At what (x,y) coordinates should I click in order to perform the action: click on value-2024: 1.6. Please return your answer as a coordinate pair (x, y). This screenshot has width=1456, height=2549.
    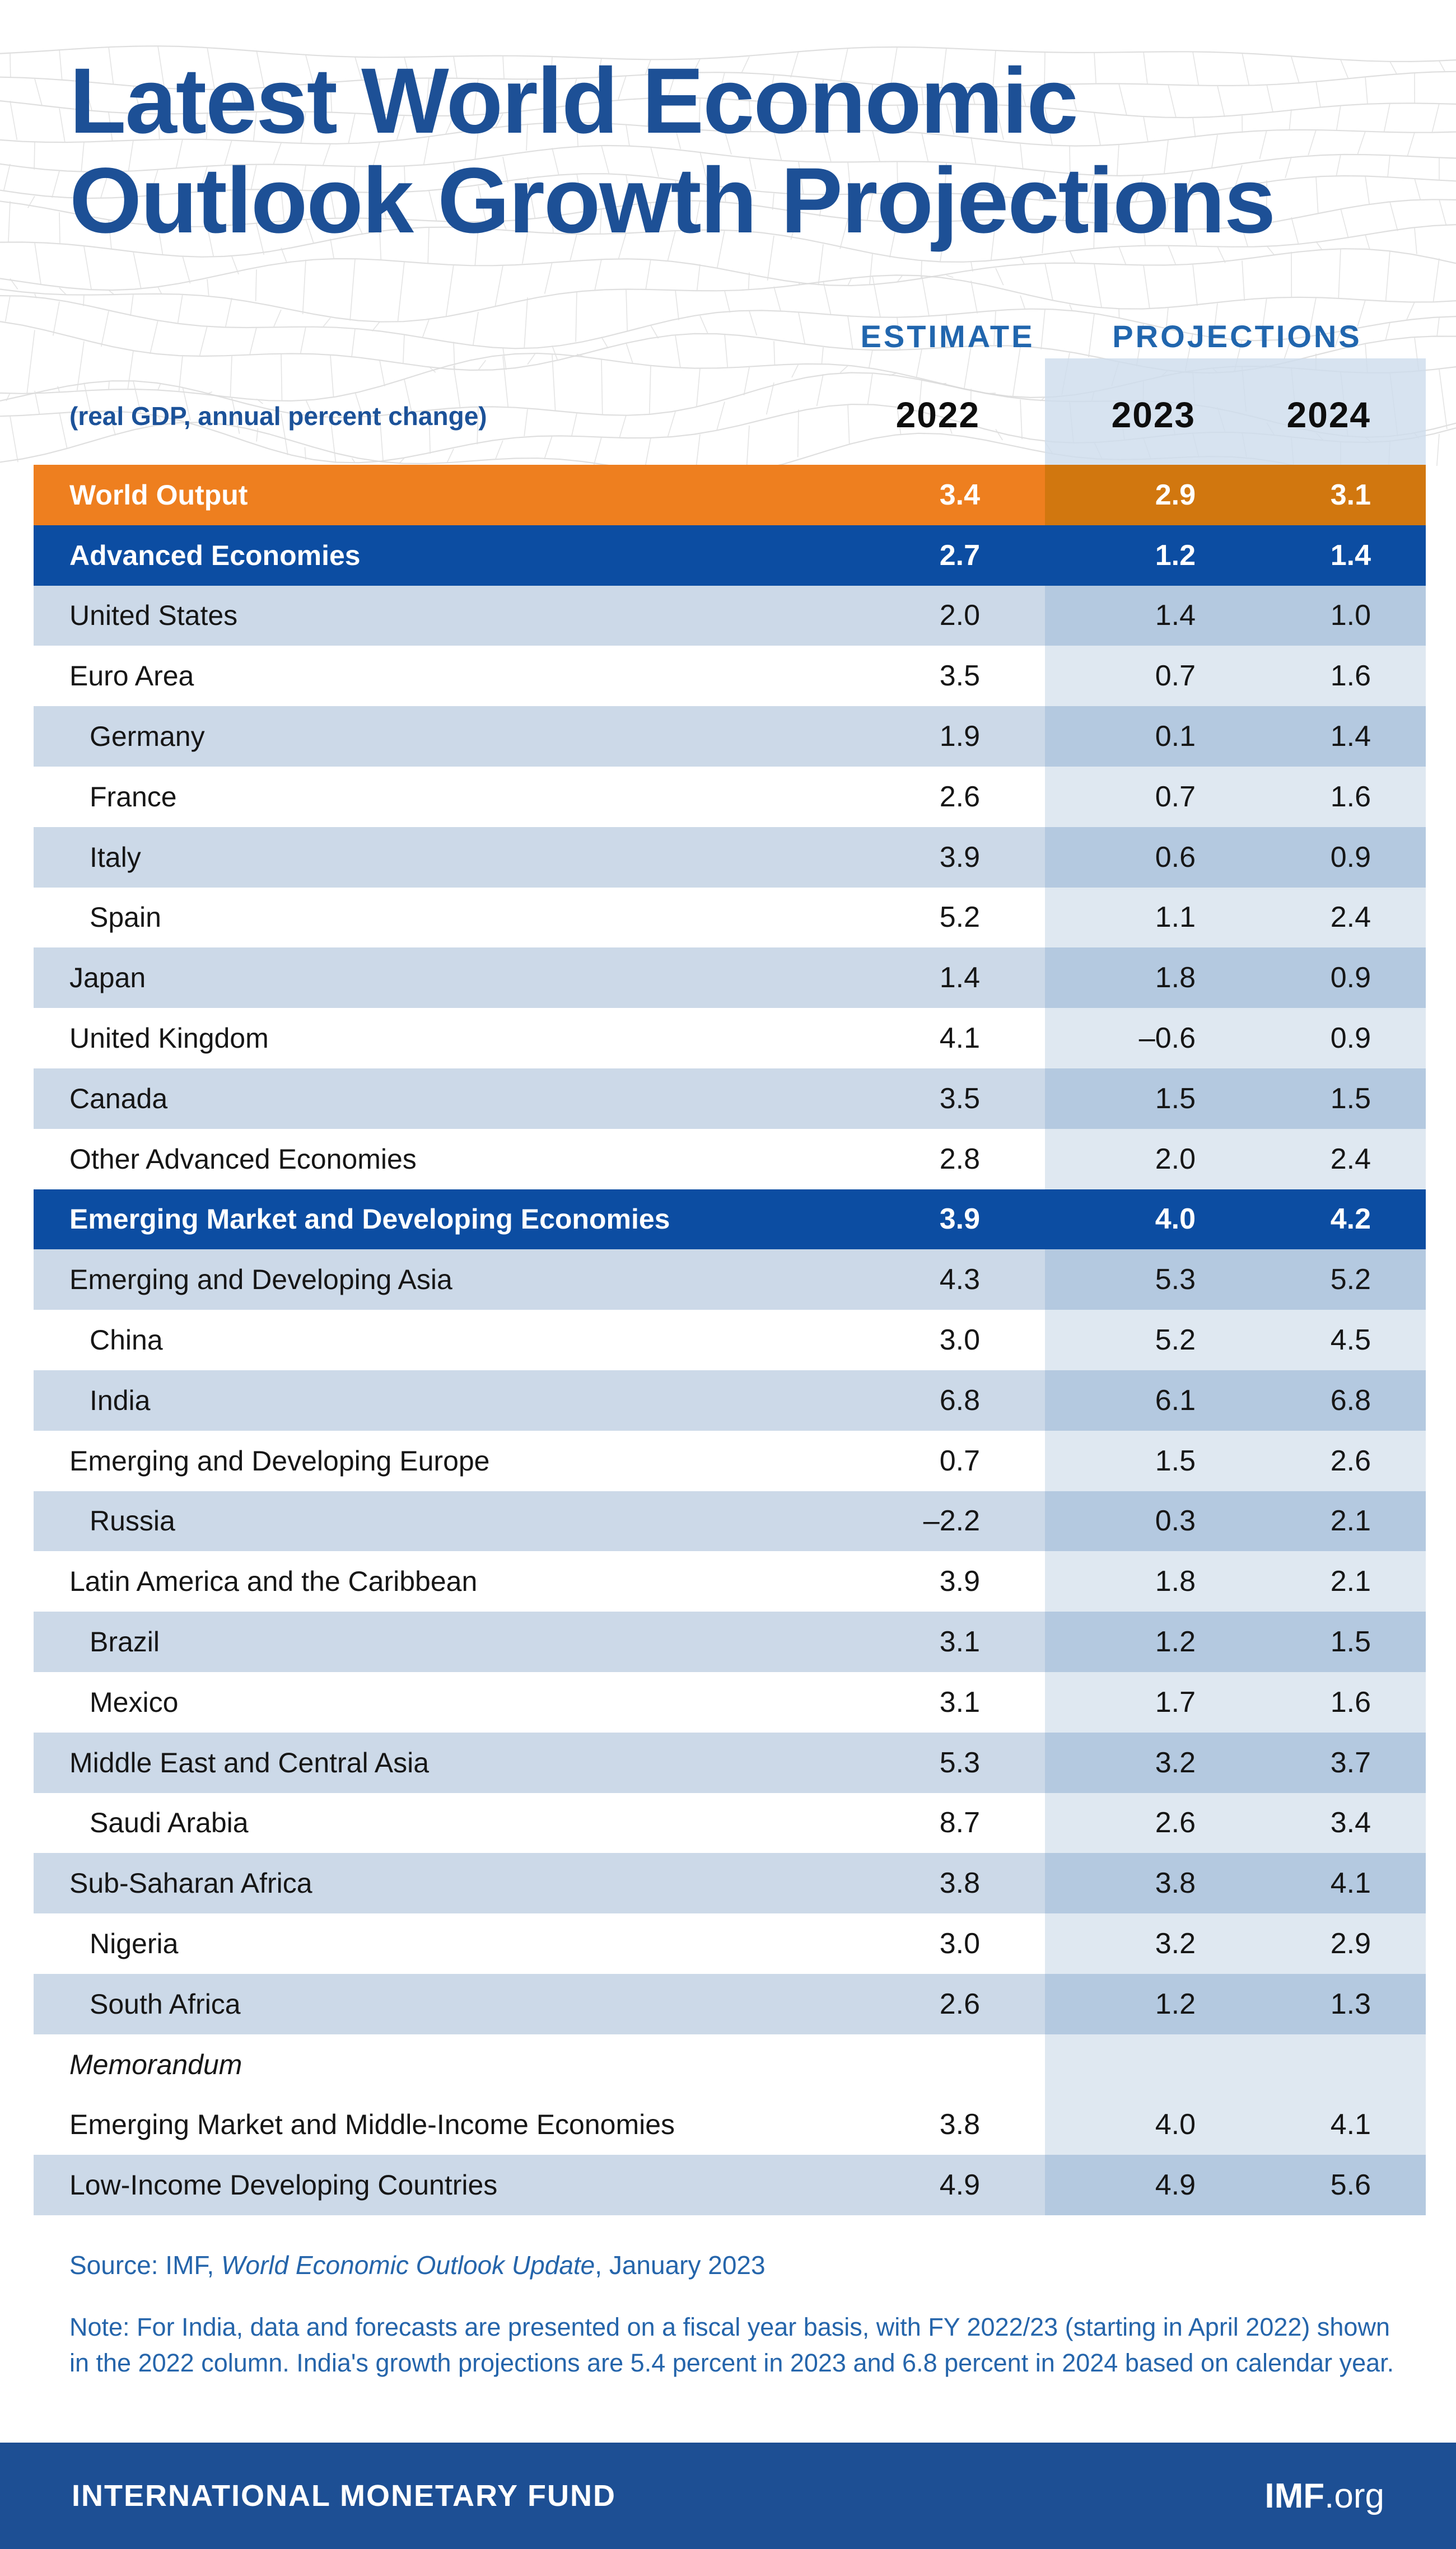
    Looking at the image, I should click on (1351, 676).